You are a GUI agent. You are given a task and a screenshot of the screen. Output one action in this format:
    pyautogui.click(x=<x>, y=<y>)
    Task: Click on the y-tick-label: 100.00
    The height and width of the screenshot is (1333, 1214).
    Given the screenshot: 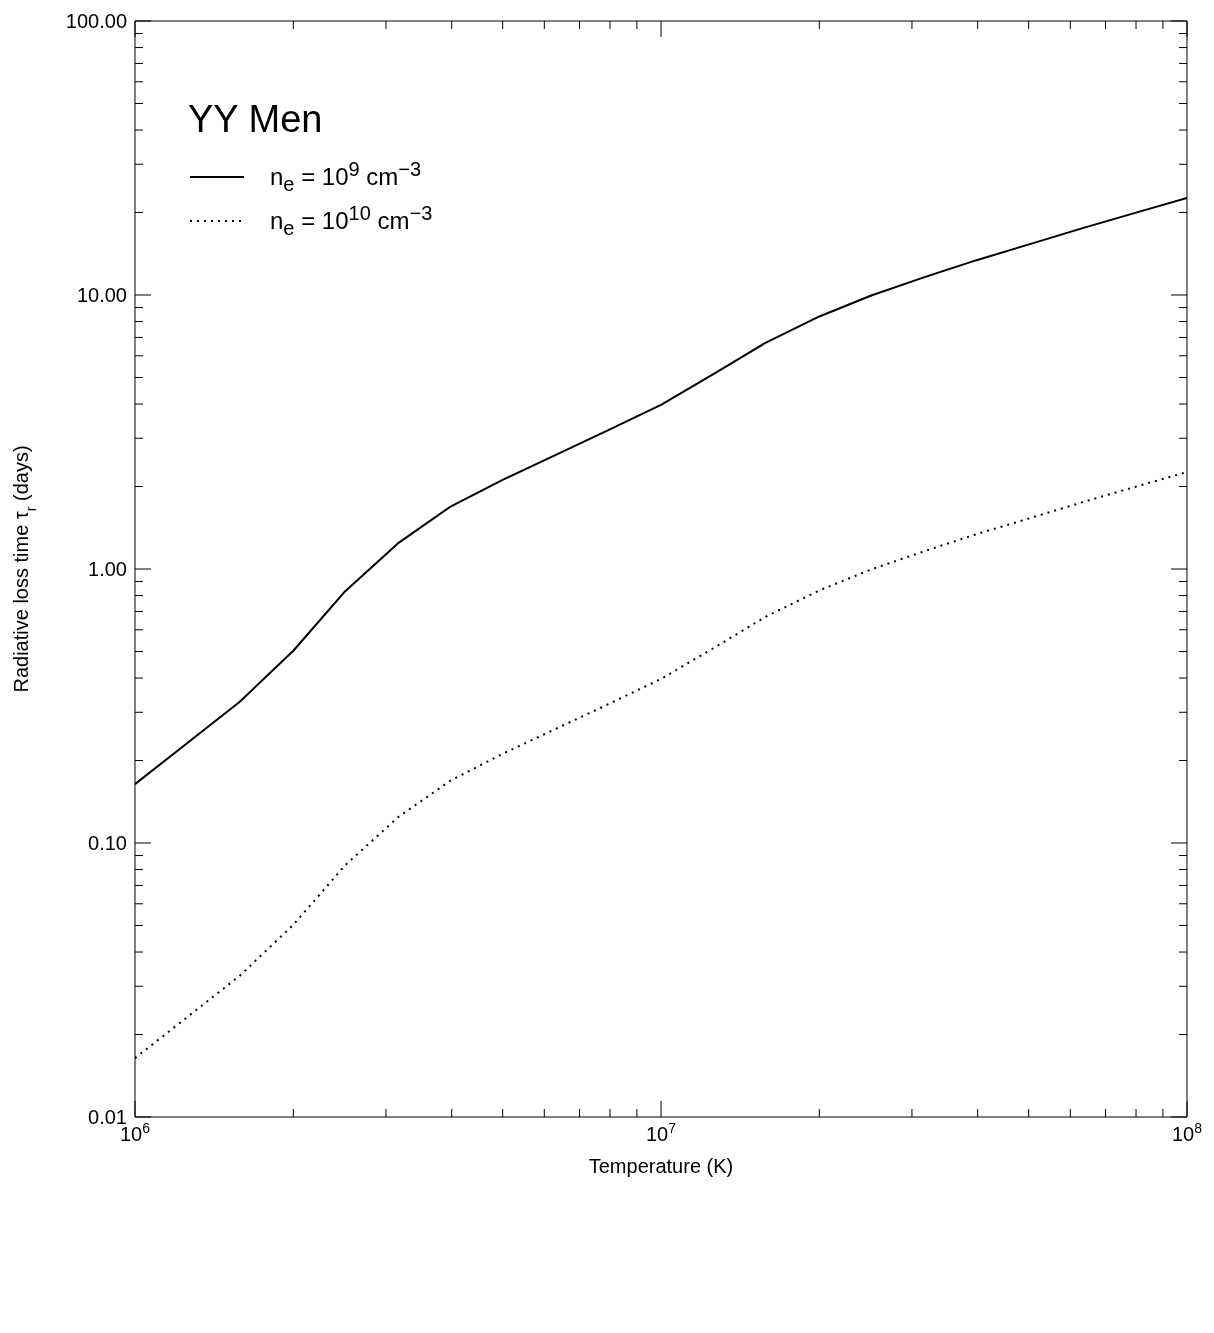 What is the action you would take?
    pyautogui.click(x=96, y=21)
    